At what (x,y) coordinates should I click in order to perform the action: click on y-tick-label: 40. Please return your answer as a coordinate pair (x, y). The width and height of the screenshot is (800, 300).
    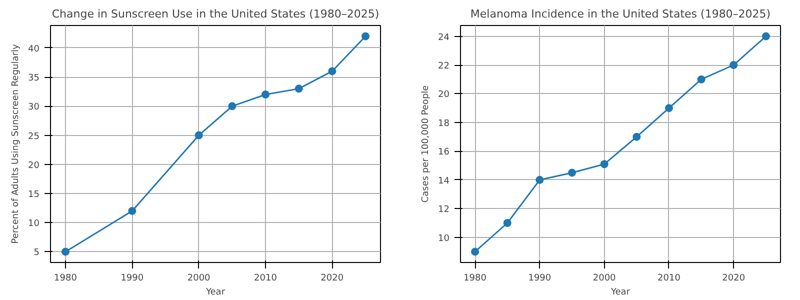
    Looking at the image, I should click on (34, 49).